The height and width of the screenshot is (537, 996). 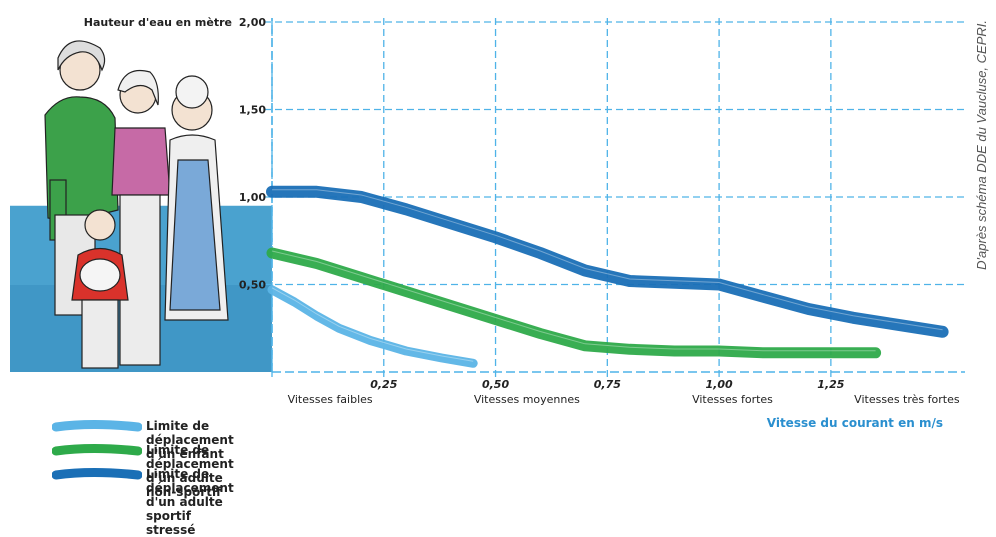 I want to click on y-tick-label: 0,50, so click(x=252, y=285).